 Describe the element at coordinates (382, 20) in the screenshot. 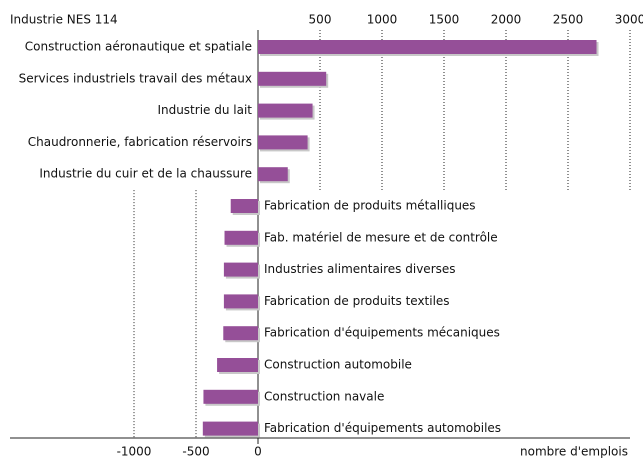

I see `x-tick-label: 1000` at that location.